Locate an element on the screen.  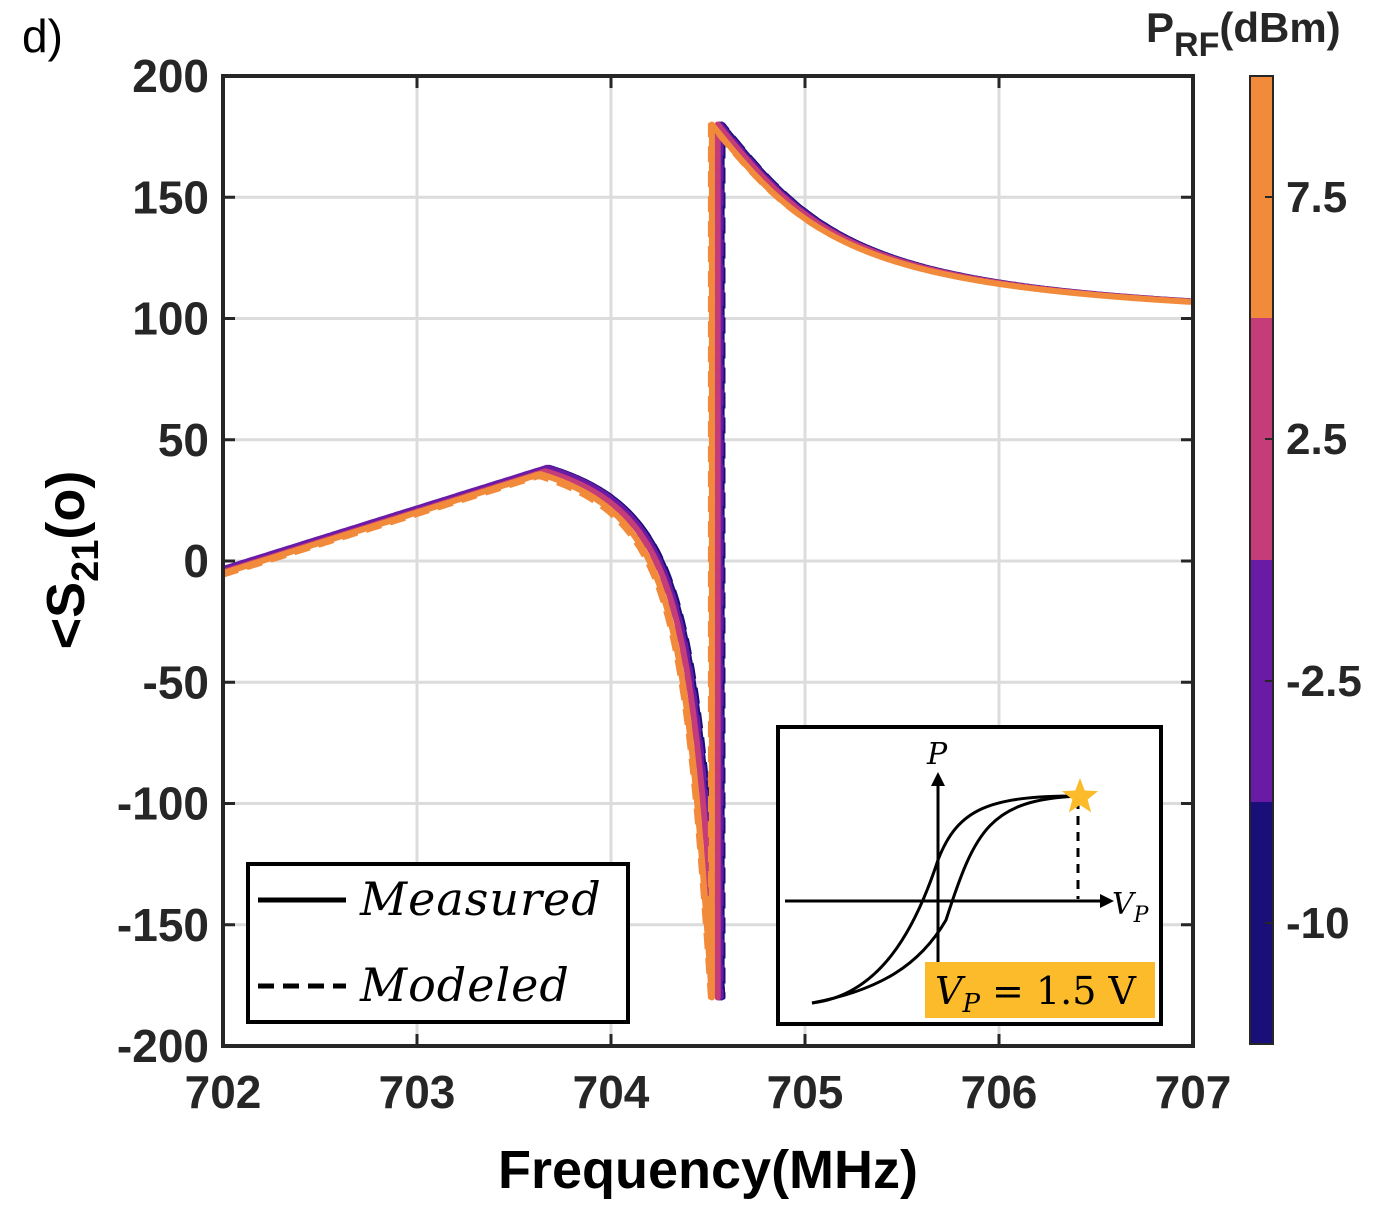
y-axis-label-sub: 21 is located at coordinates (86, 561).